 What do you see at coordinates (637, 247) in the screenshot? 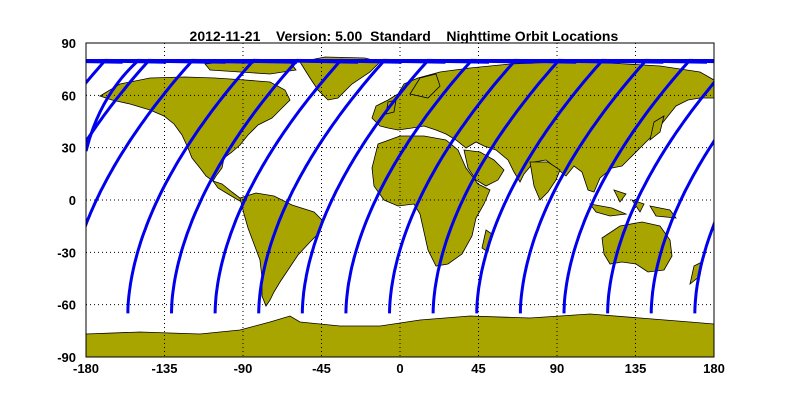
I see `land-australia` at bounding box center [637, 247].